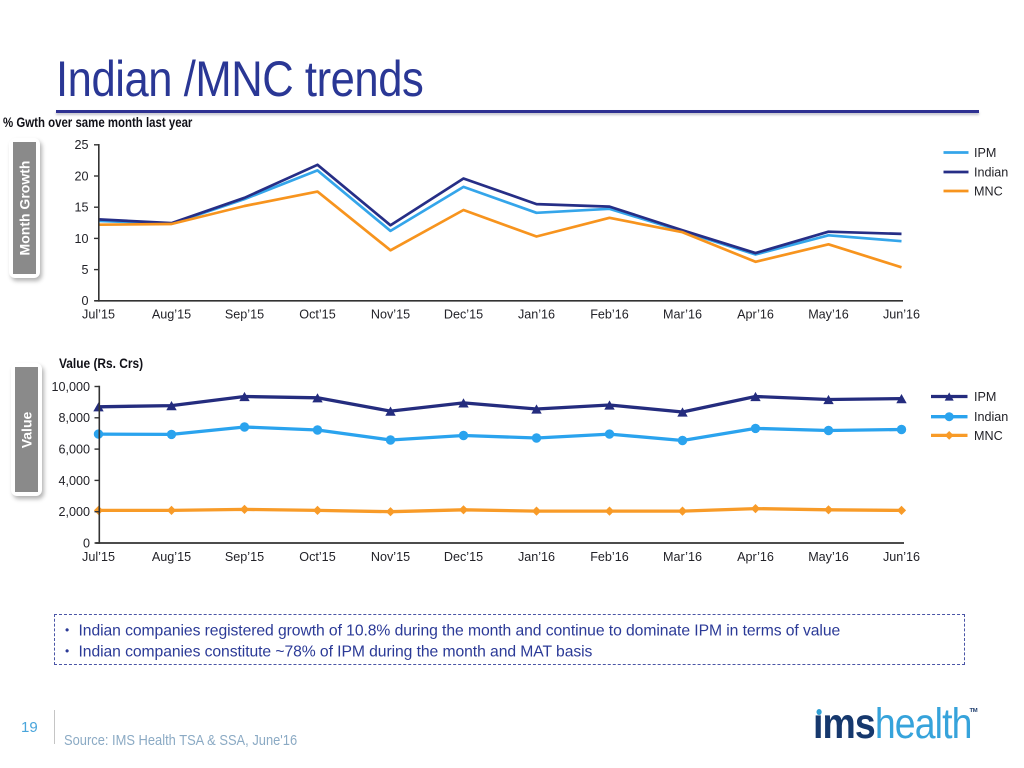 Image resolution: width=1024 pixels, height=768 pixels. I want to click on svg-text: 10, so click(81, 239).